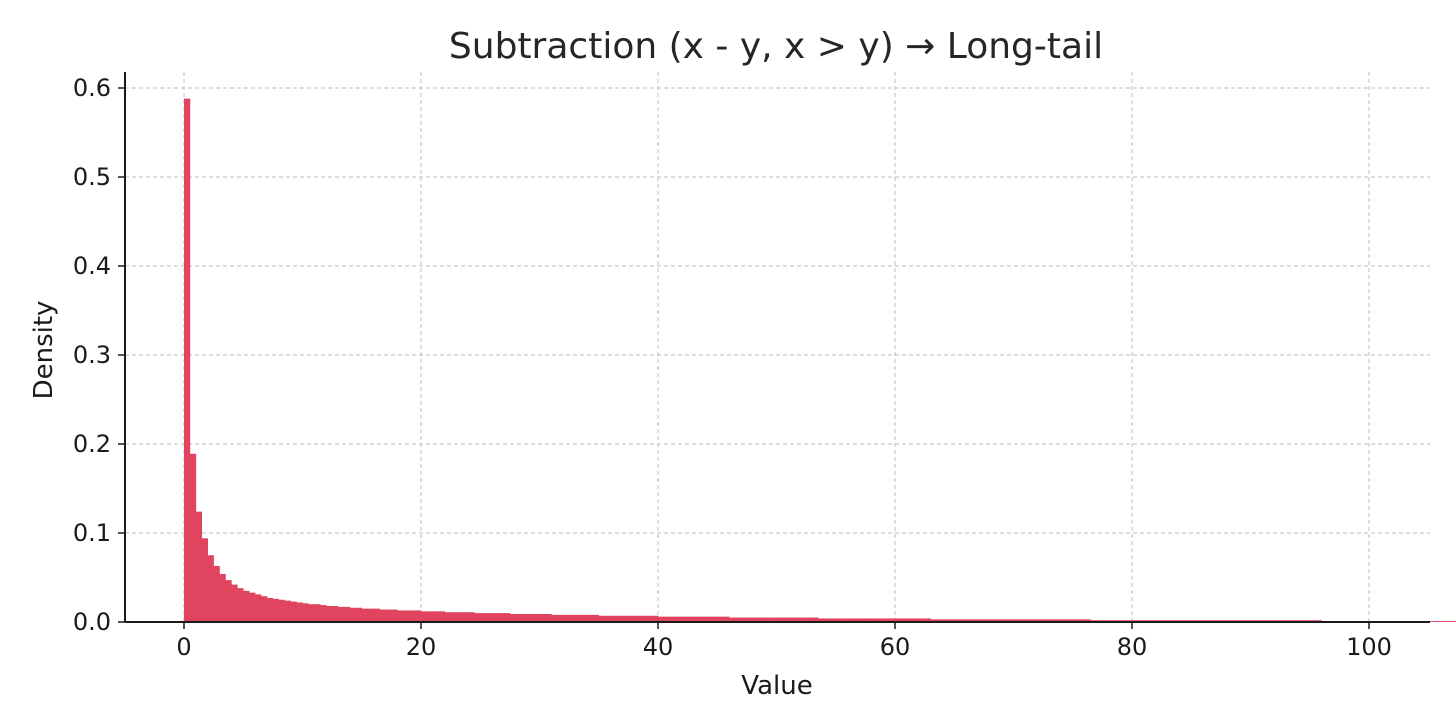  Describe the element at coordinates (776, 46) in the screenshot. I see `chart-title: Subtraction (x - y, x > y) → Long-tail` at that location.